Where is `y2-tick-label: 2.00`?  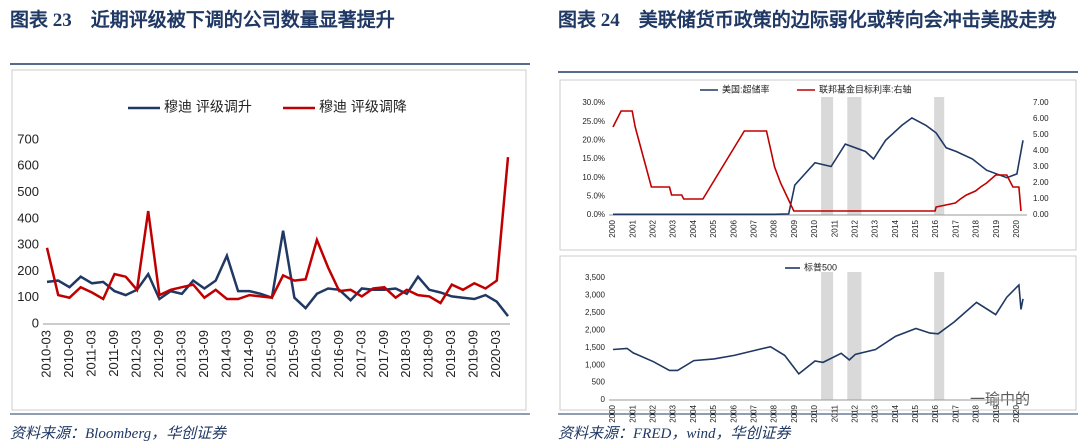 y2-tick-label: 2.00 is located at coordinates (1041, 182).